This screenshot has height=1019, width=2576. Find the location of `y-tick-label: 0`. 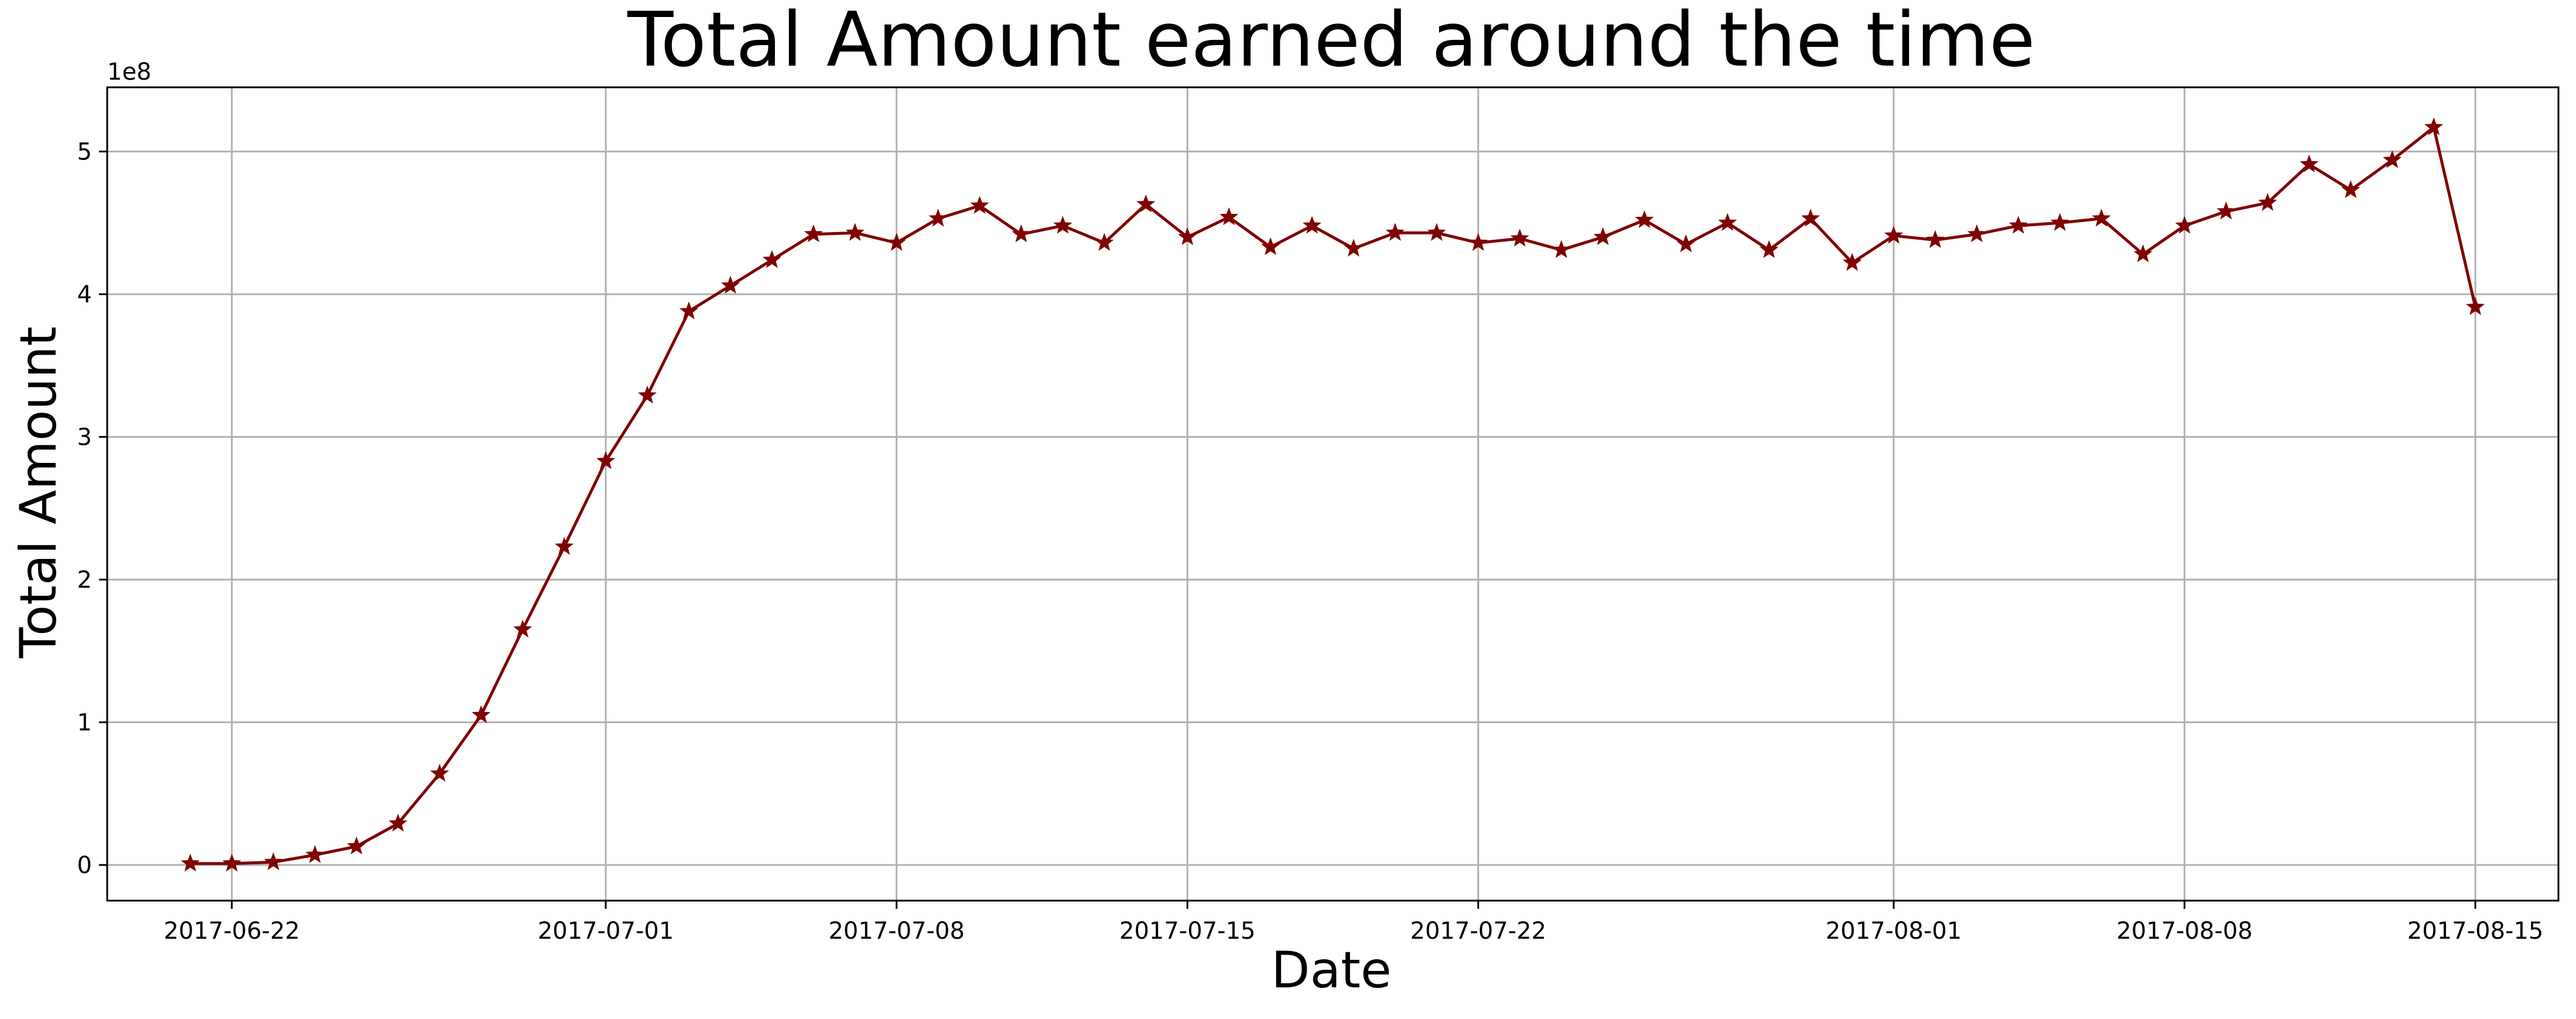

y-tick-label: 0 is located at coordinates (84, 865).